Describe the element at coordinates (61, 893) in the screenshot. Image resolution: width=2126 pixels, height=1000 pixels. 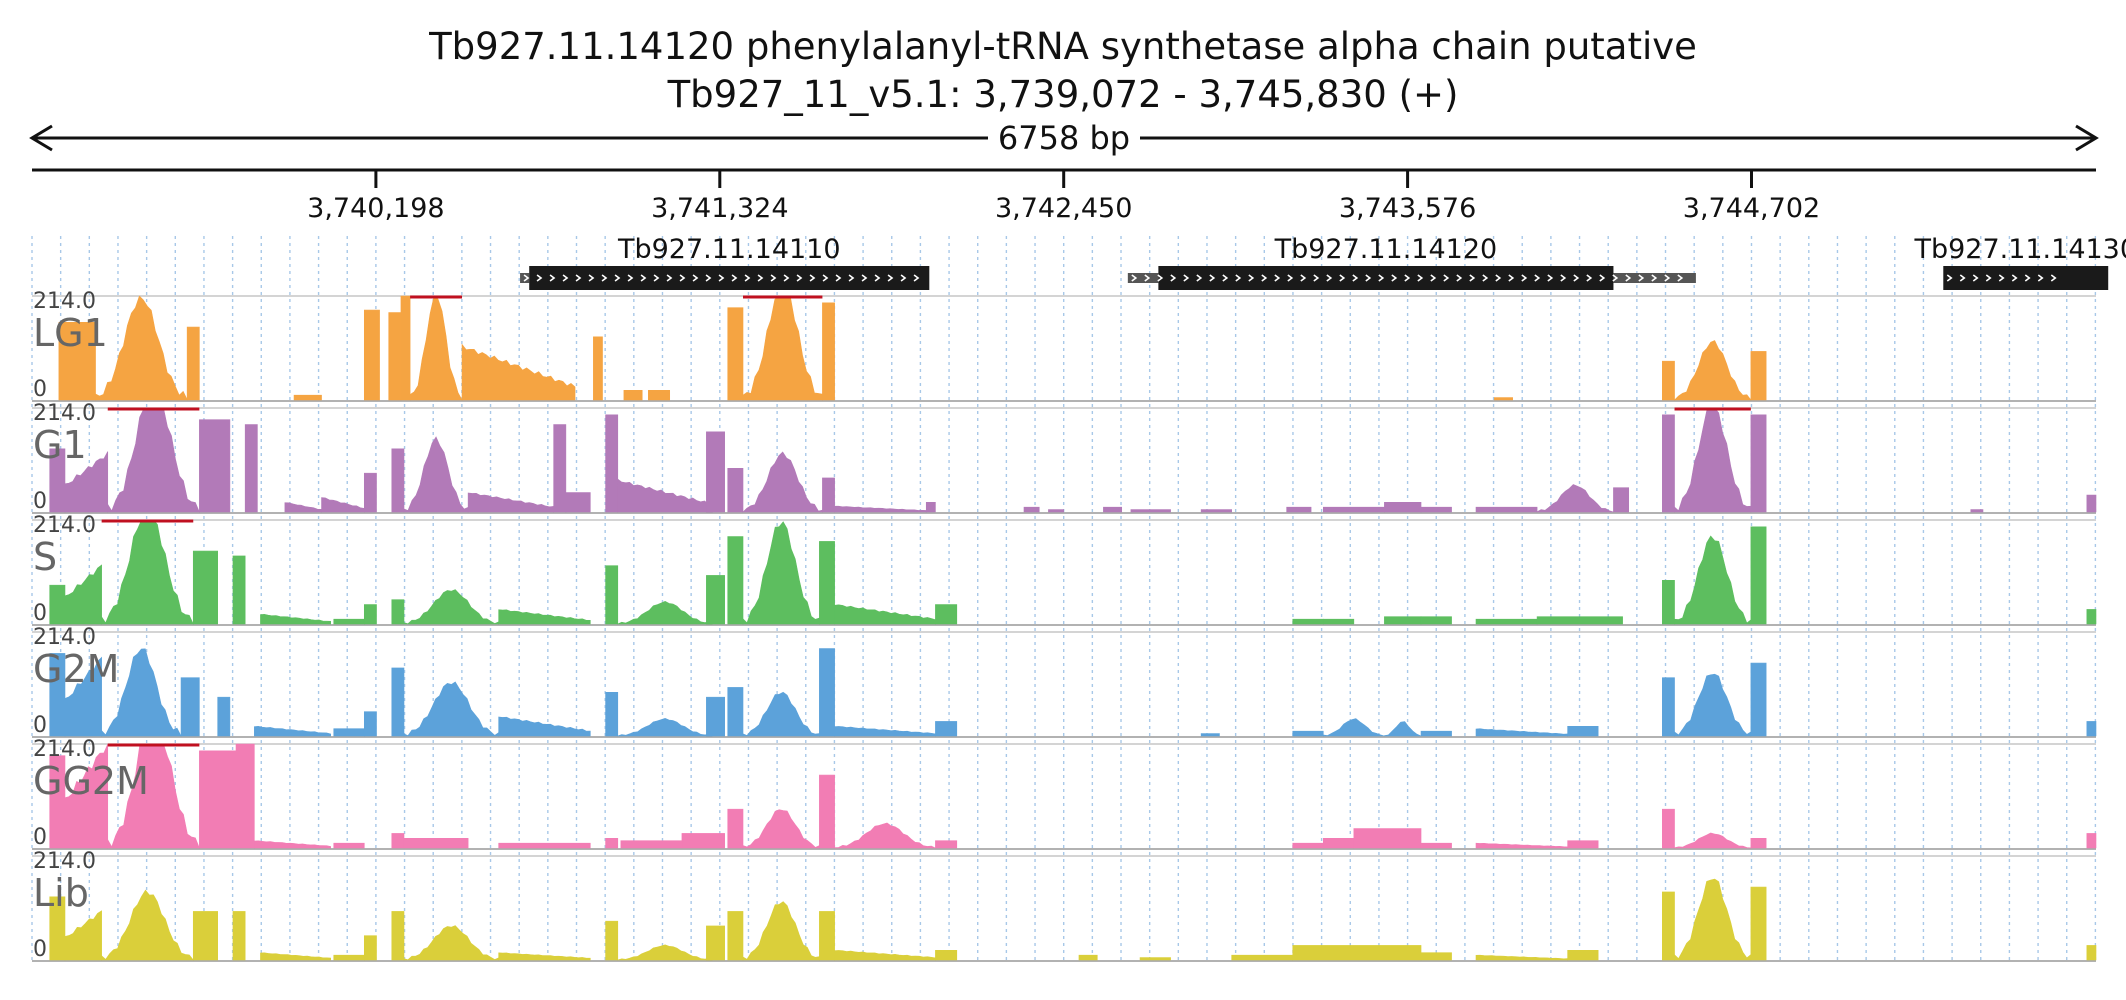
I see `track-label: Lib` at that location.